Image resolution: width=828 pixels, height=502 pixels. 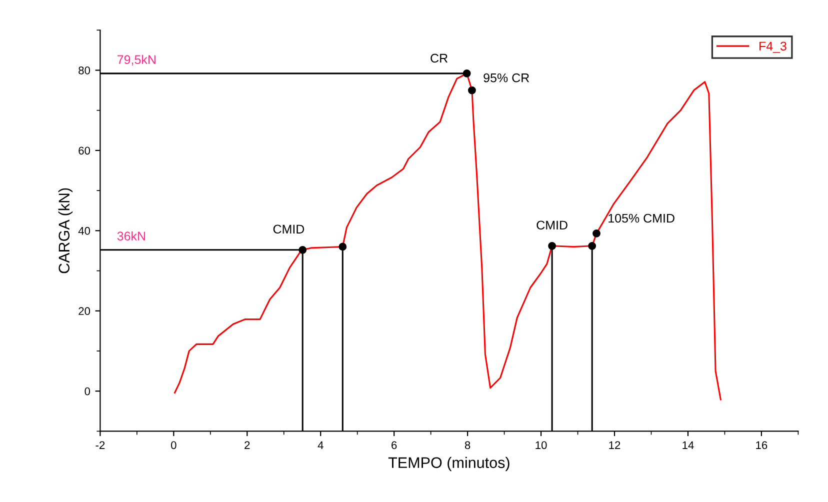 I want to click on legend-label: F4_3, so click(x=772, y=47).